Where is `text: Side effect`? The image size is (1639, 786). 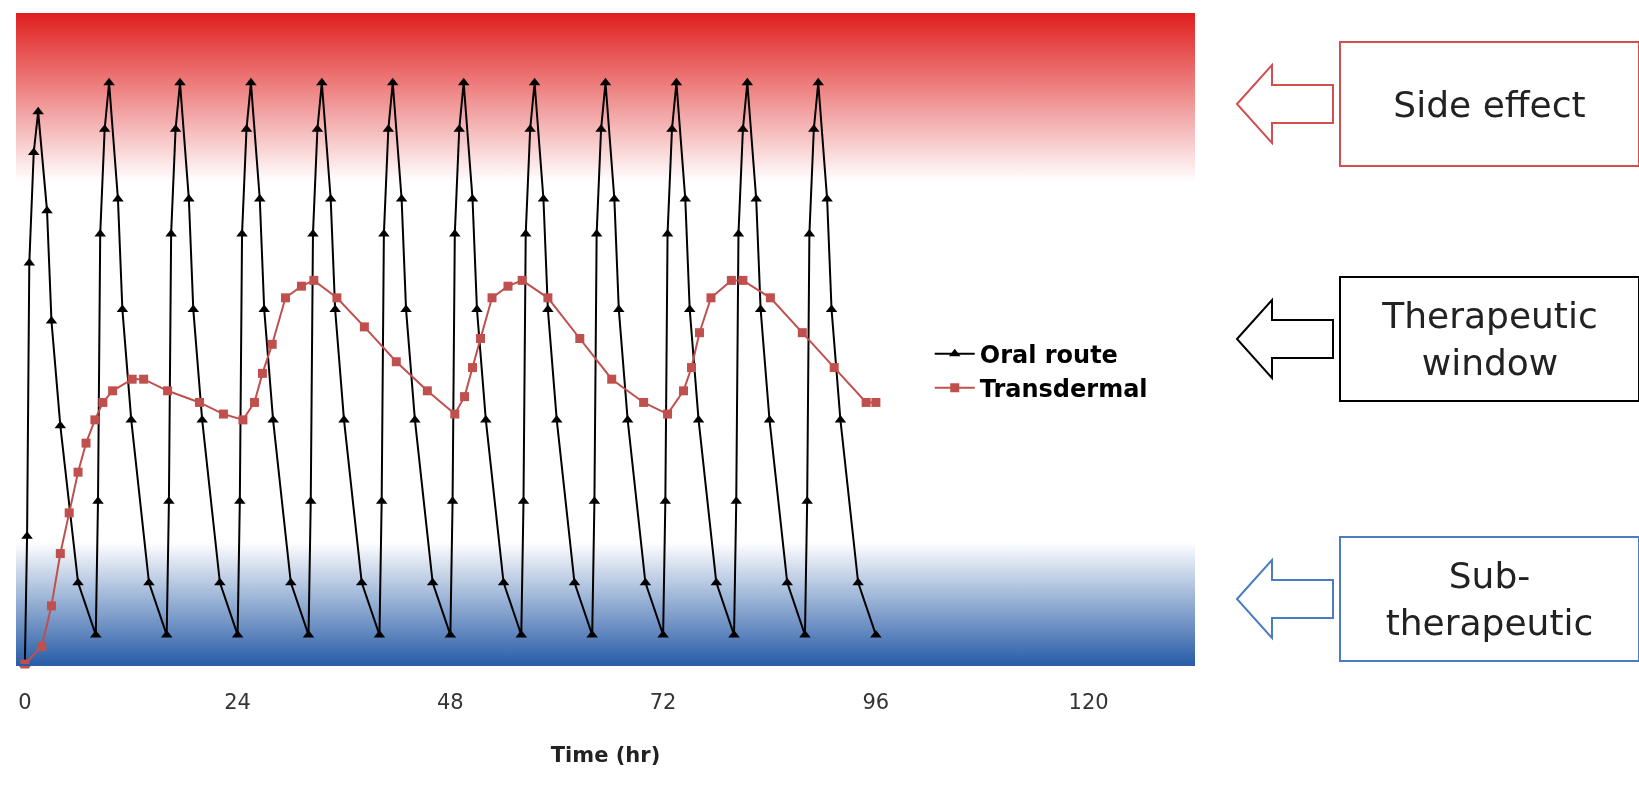 text: Side effect is located at coordinates (1489, 104).